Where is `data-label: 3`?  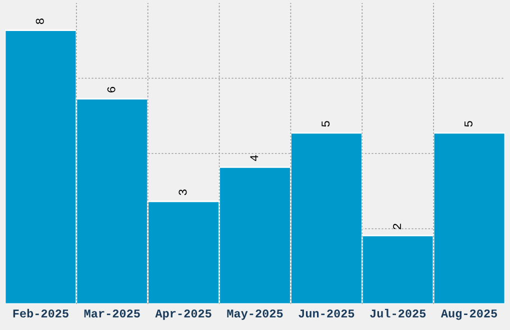
data-label: 3 is located at coordinates (182, 192).